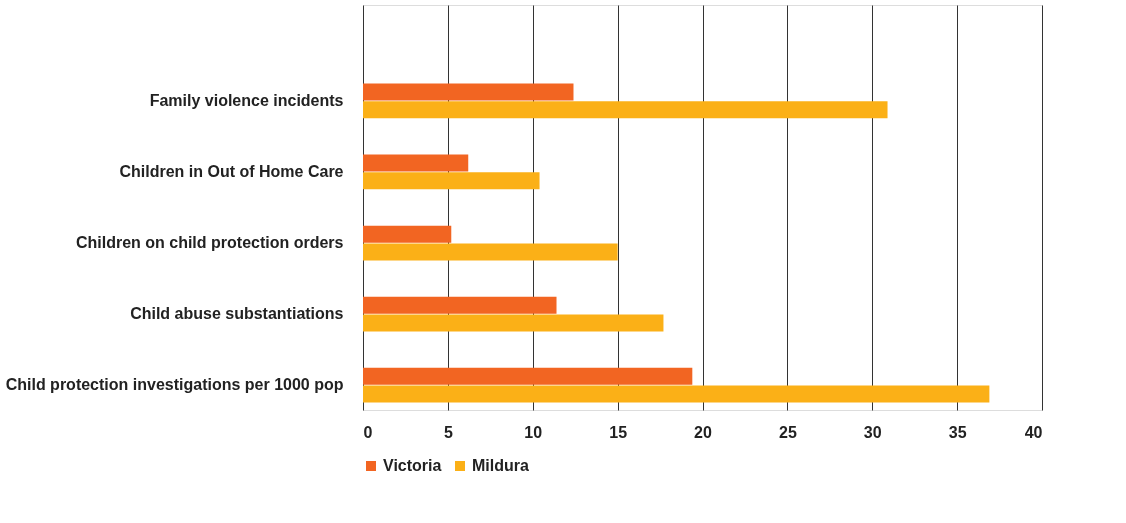 Image resolution: width=1126 pixels, height=523 pixels. I want to click on x-tick-label: 25, so click(787, 432).